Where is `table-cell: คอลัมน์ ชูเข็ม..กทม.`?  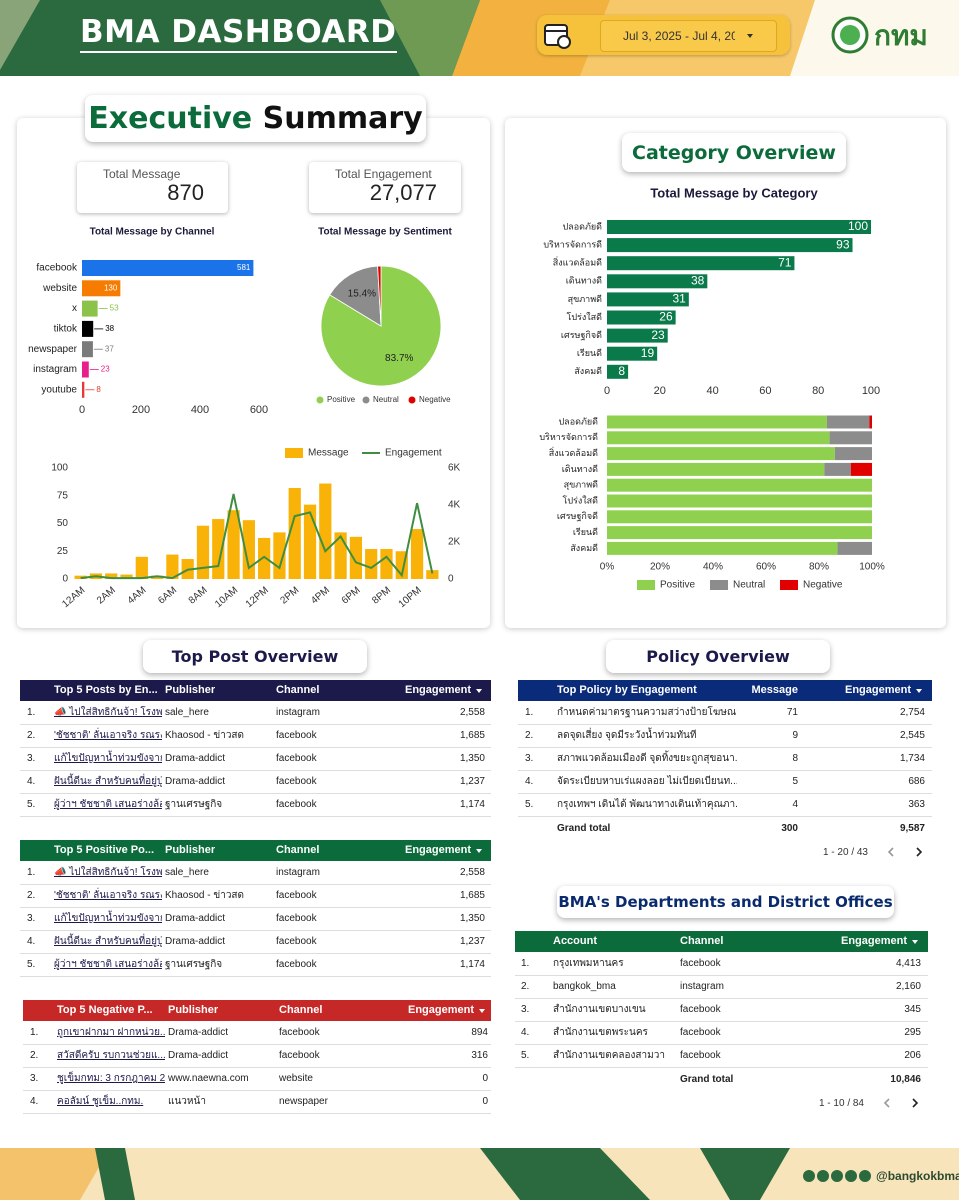
table-cell: คอลัมน์ ชูเข็ม..กทม. is located at coordinates (100, 1101).